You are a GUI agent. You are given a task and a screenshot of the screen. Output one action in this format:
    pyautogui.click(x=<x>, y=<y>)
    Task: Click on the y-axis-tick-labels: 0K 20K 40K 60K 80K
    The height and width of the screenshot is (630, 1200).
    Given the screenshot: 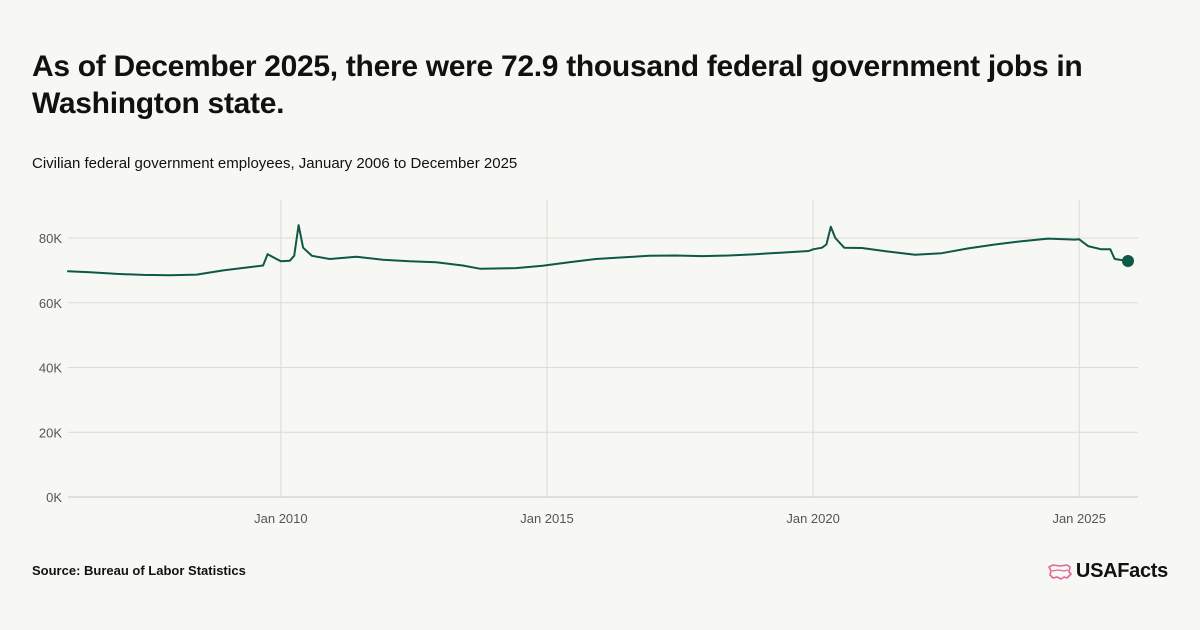 What is the action you would take?
    pyautogui.click(x=50, y=368)
    